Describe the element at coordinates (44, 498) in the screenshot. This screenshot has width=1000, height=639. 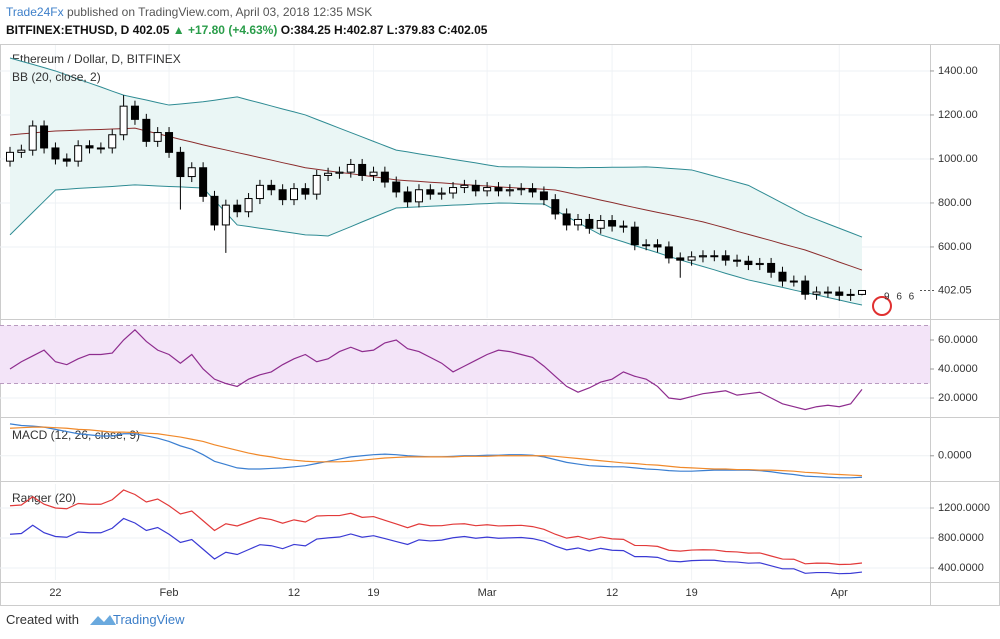
I see `pane-title: Ranger (20)` at that location.